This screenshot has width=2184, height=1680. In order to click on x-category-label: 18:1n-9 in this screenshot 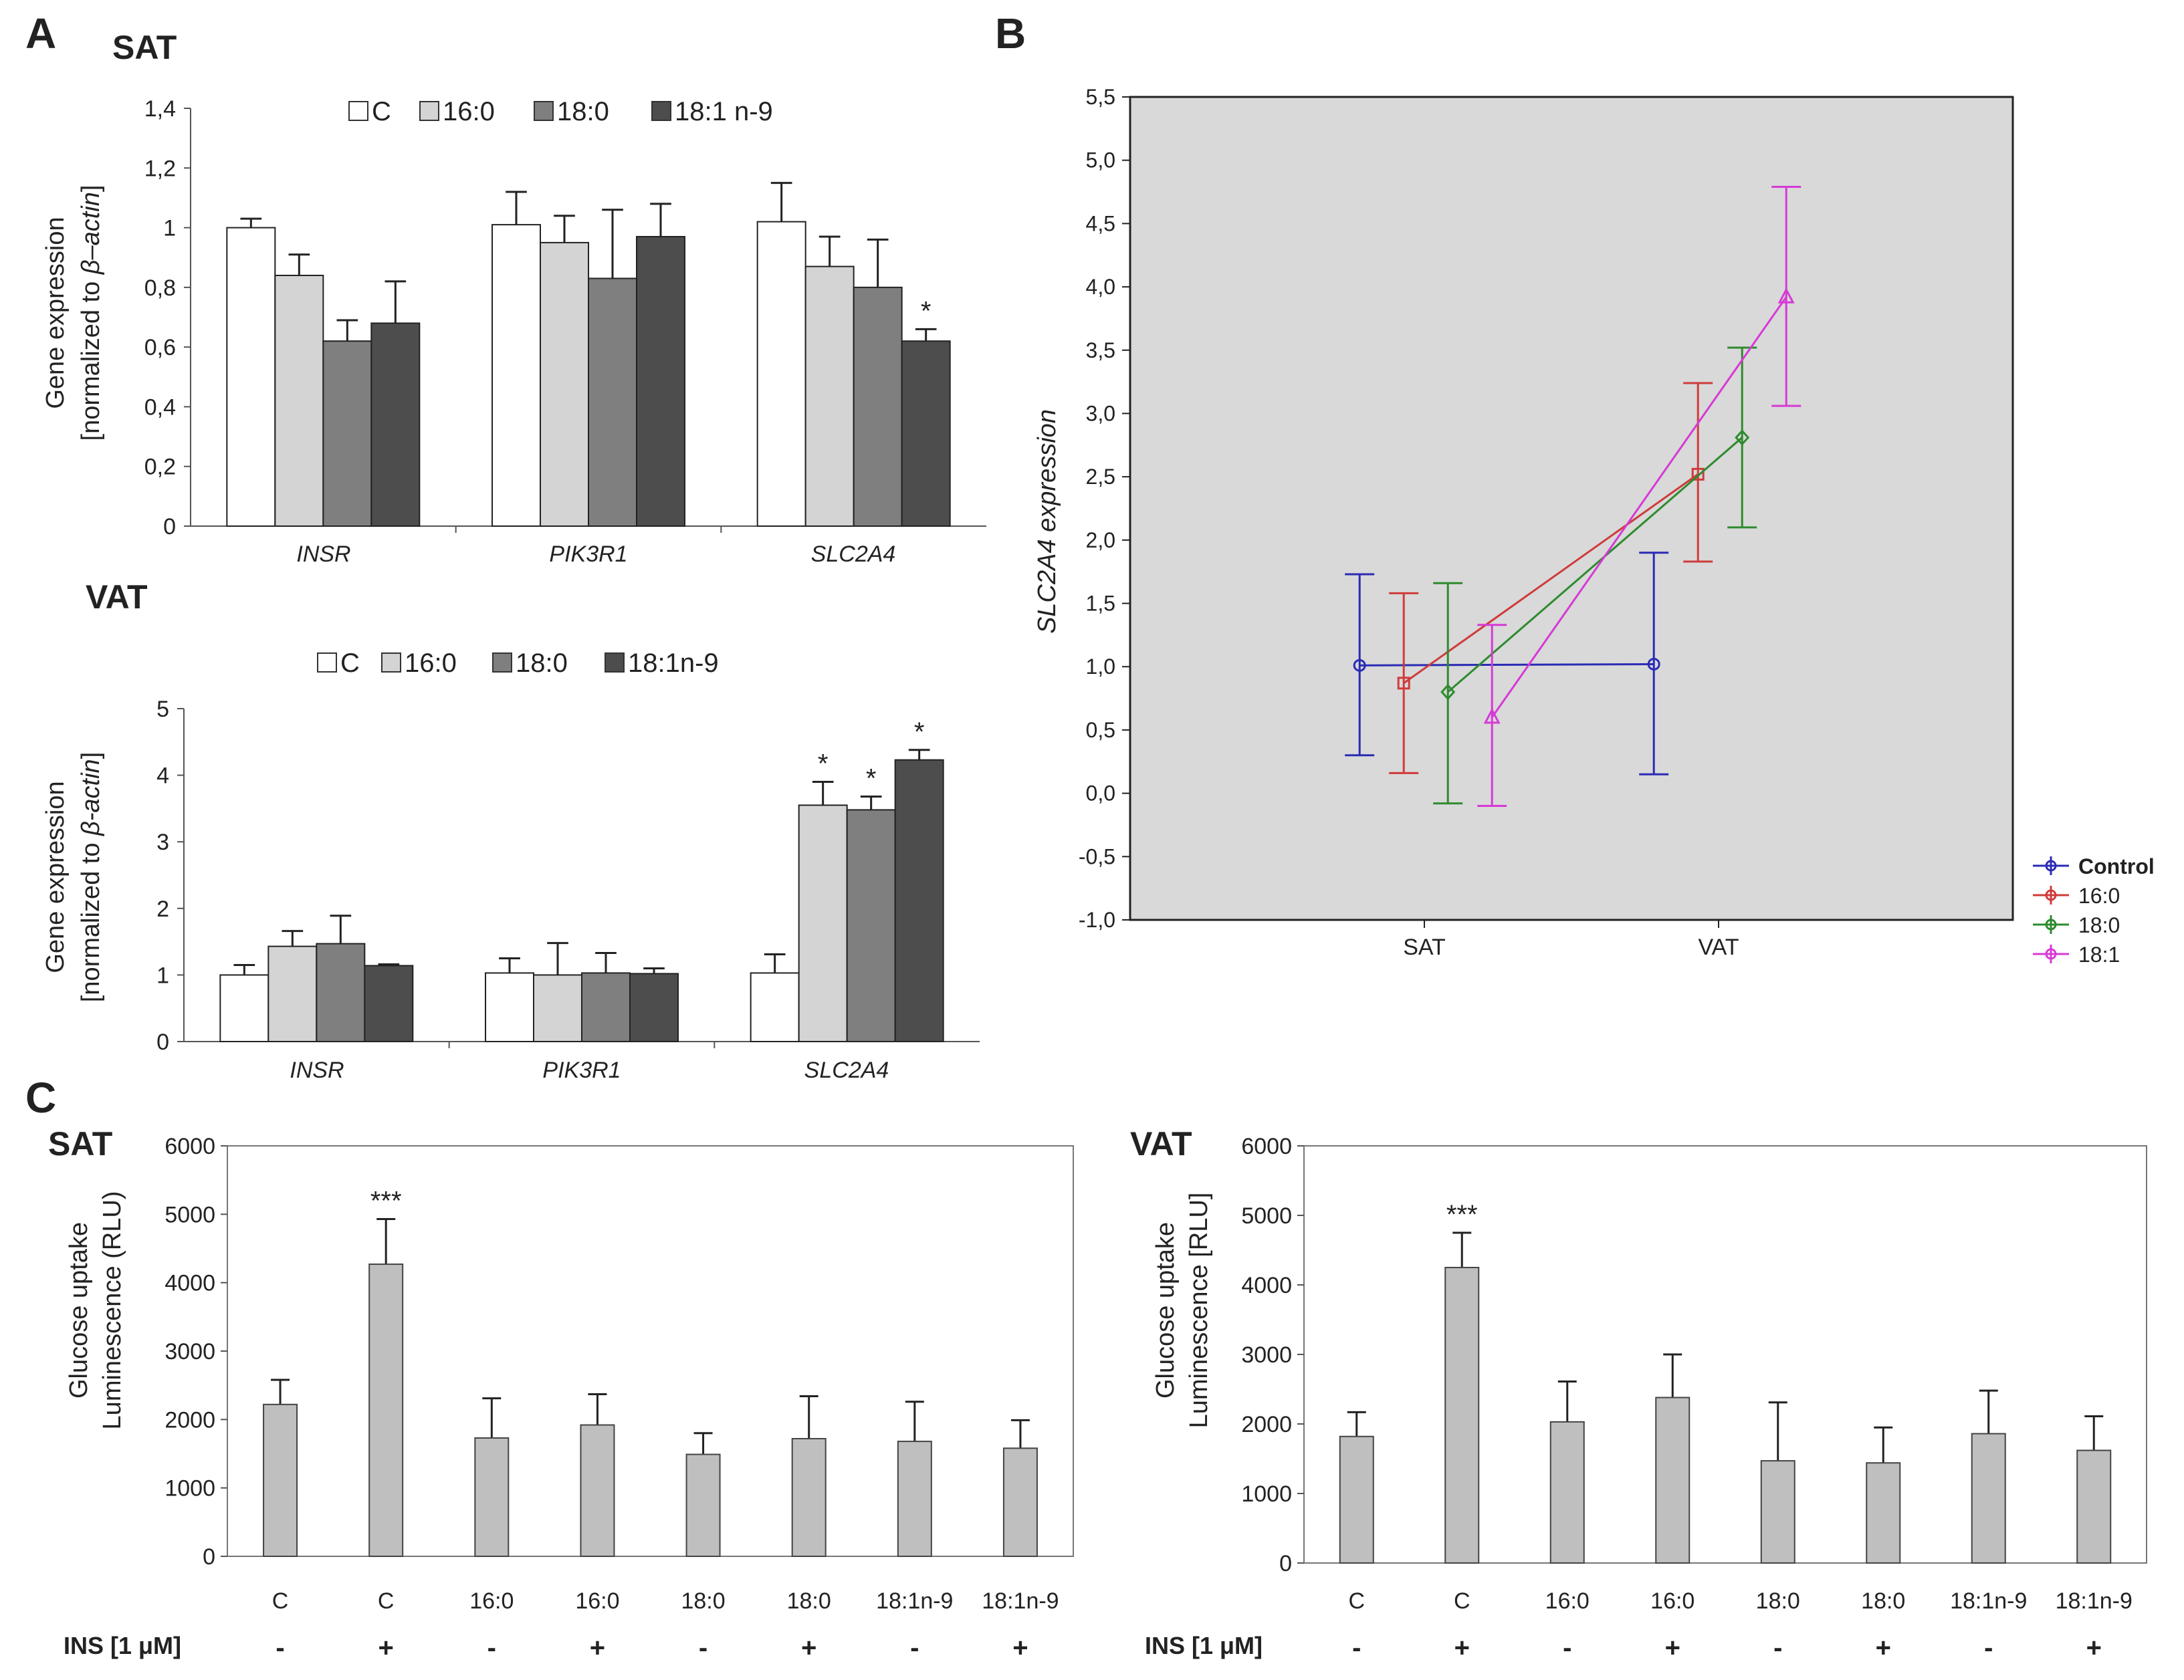, I will do `click(915, 1601)`.